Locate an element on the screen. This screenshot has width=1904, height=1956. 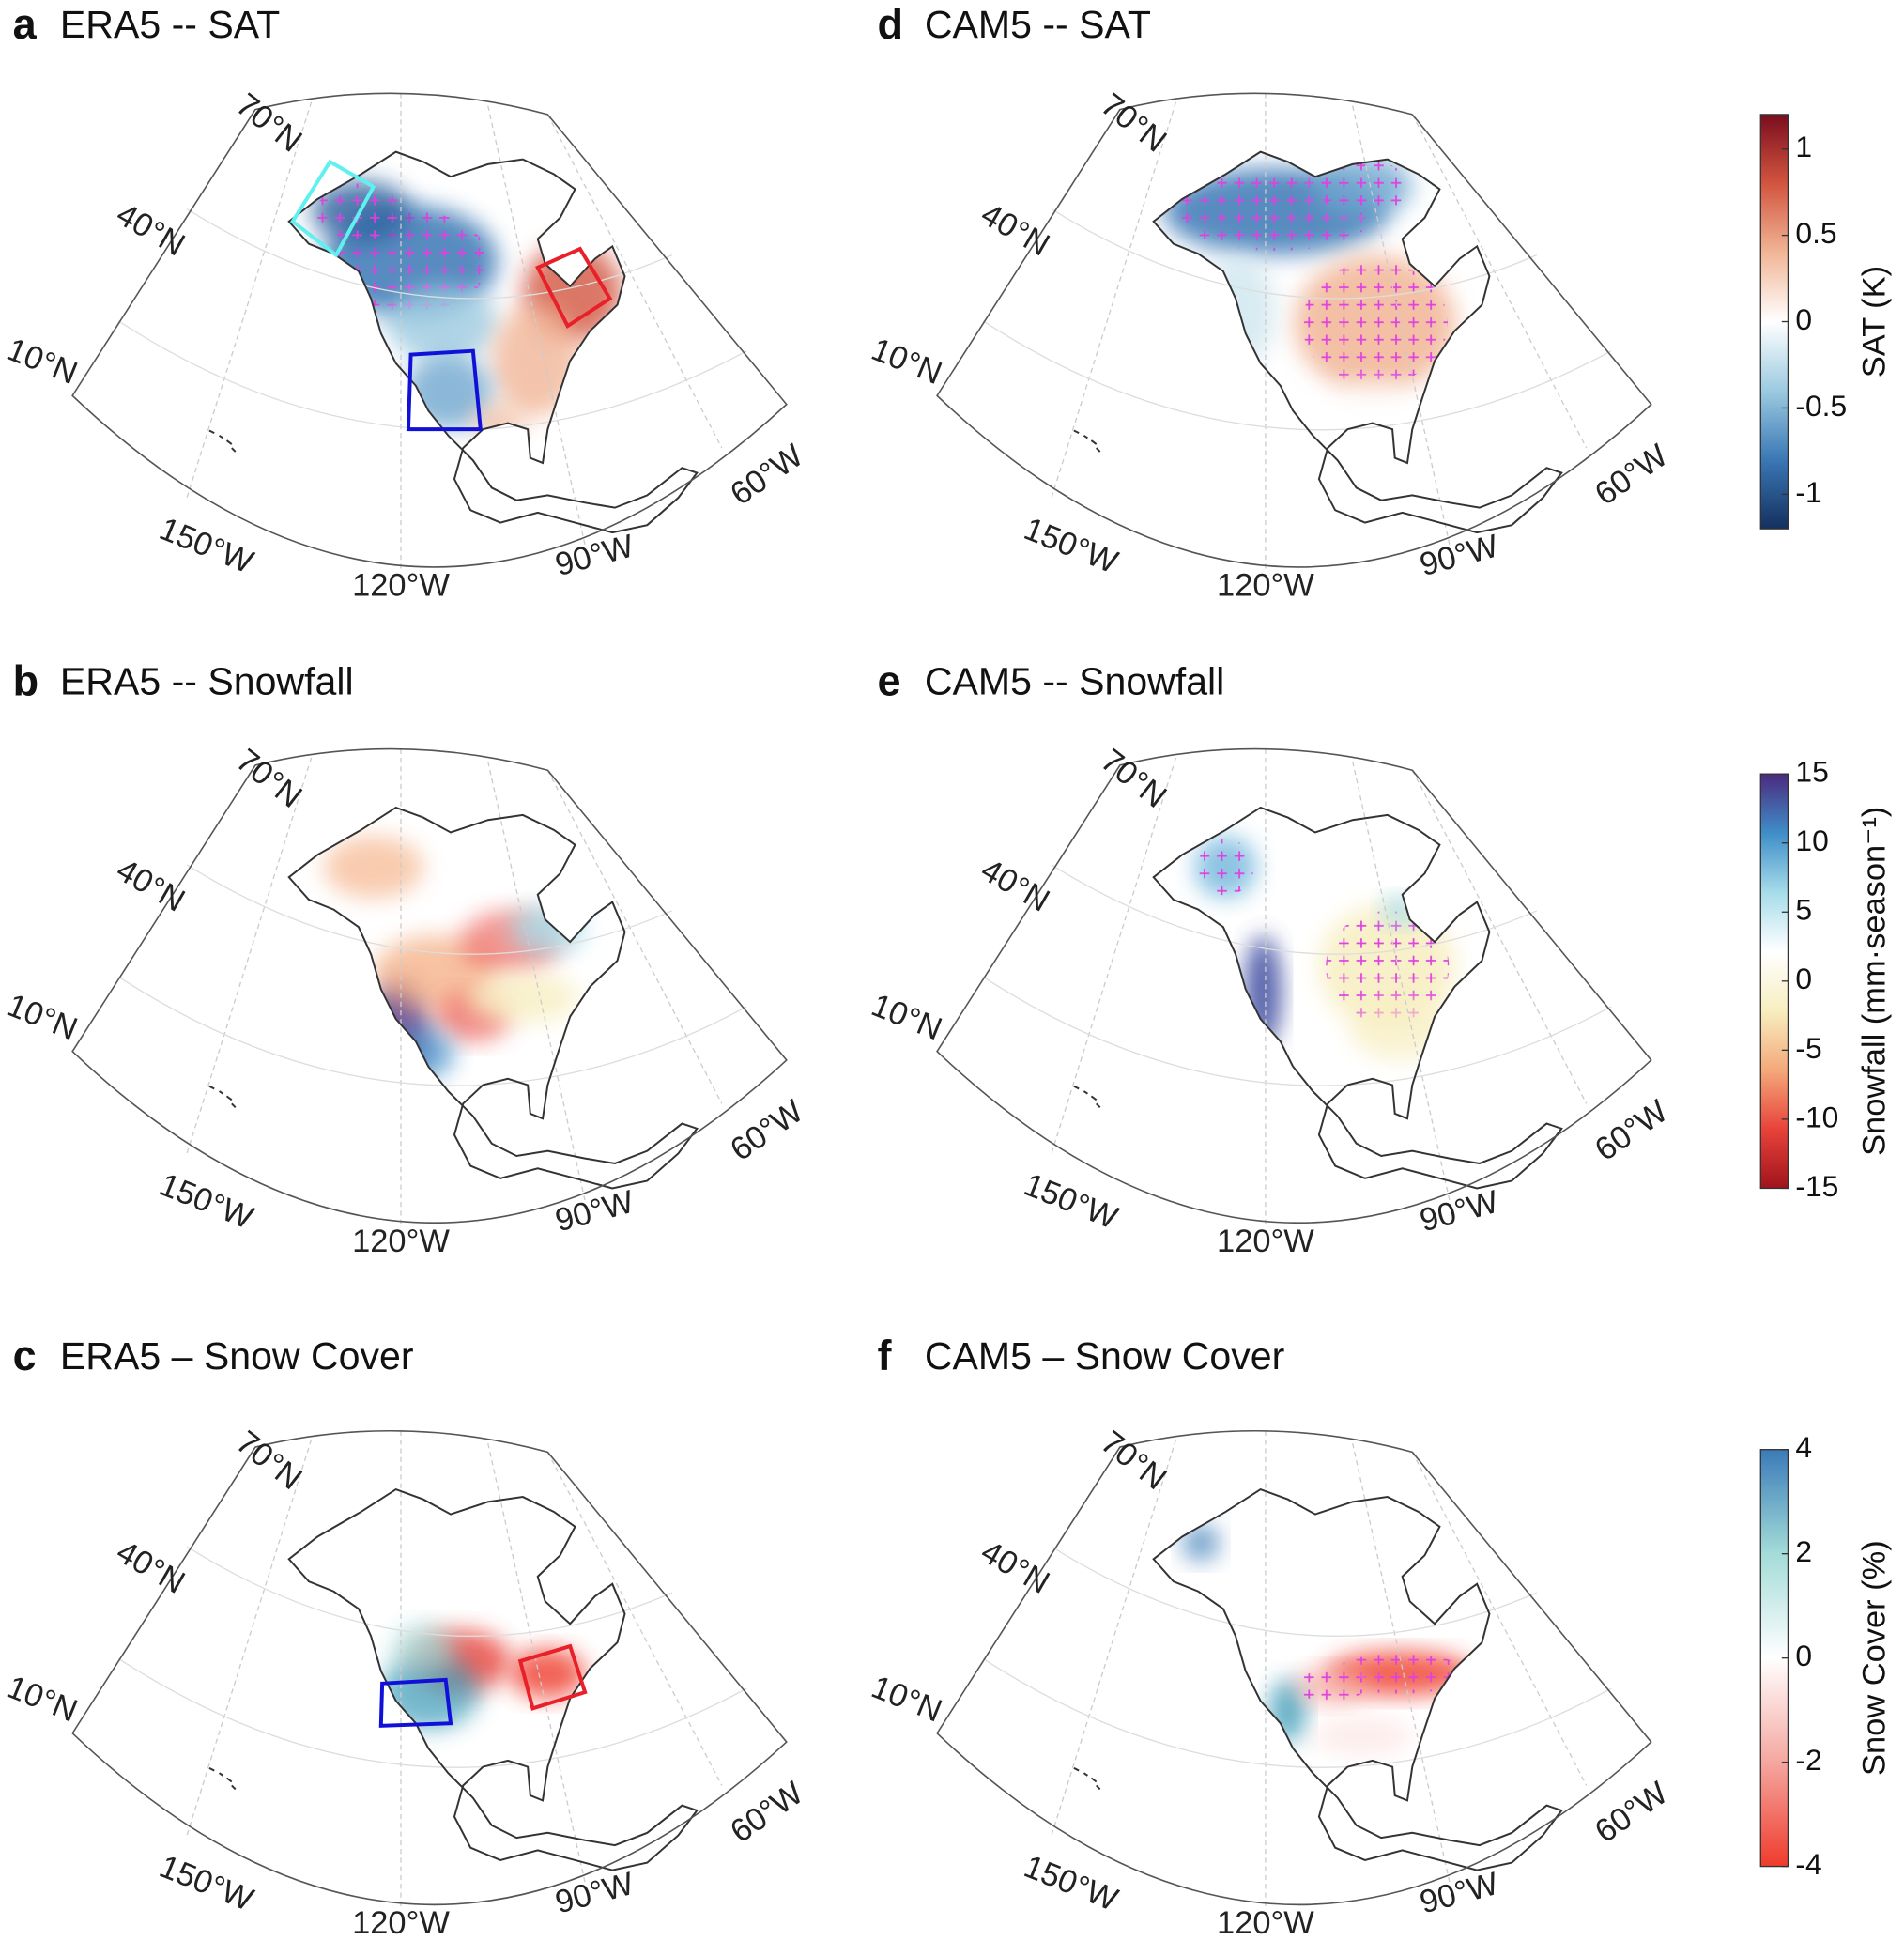
panel-letter: c is located at coordinates (25, 1355).